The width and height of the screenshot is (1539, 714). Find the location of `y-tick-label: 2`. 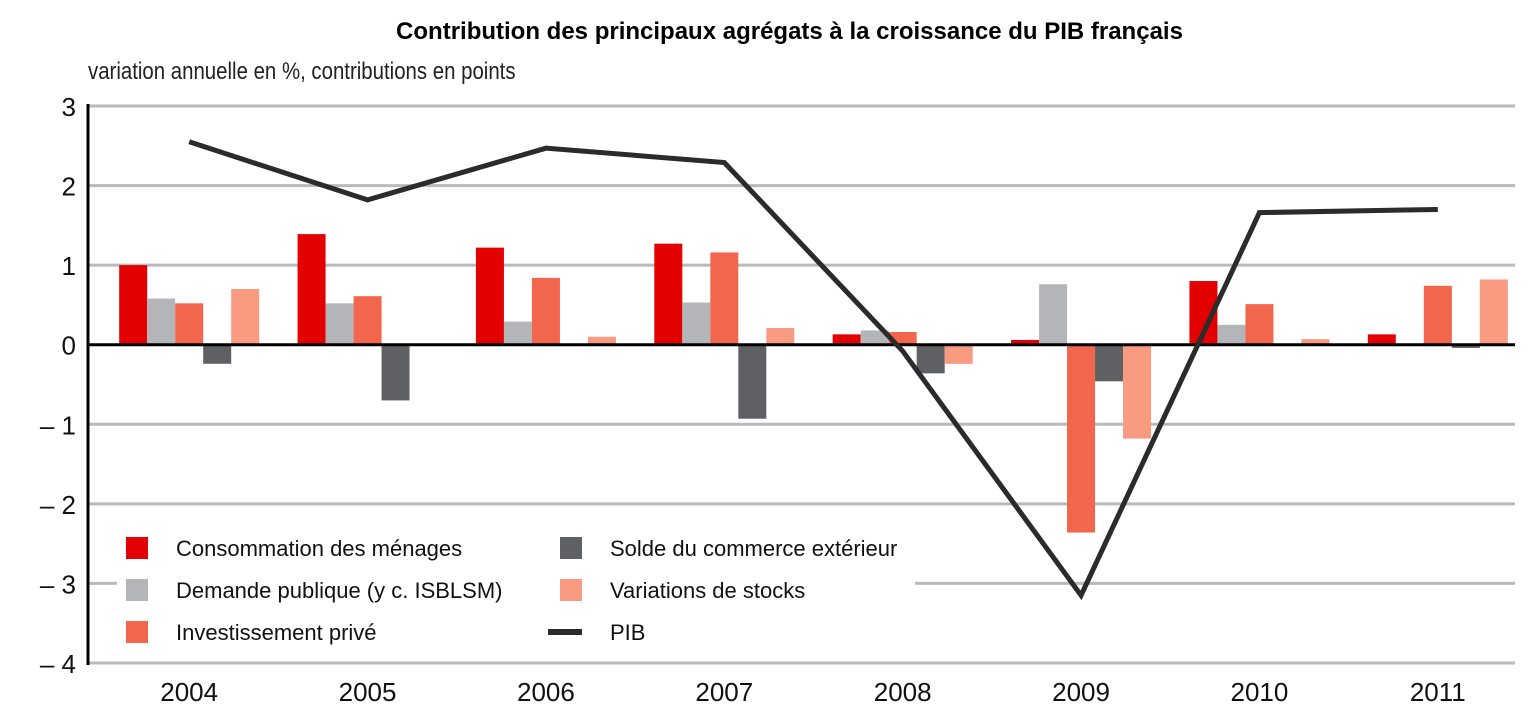

y-tick-label: 2 is located at coordinates (69, 187).